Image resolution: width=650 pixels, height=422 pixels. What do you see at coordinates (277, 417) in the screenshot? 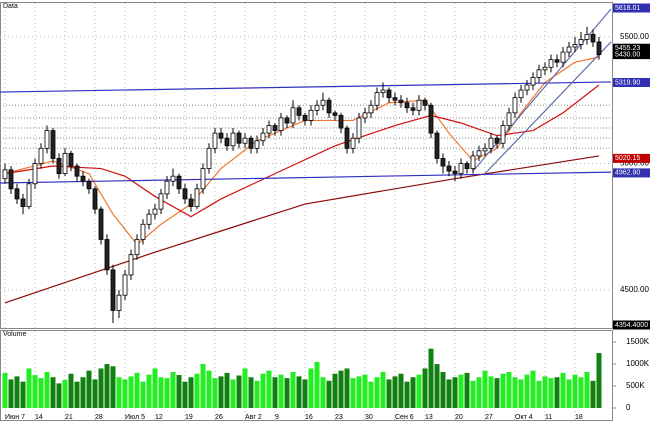
I see `x-tick-label: 9` at bounding box center [277, 417].